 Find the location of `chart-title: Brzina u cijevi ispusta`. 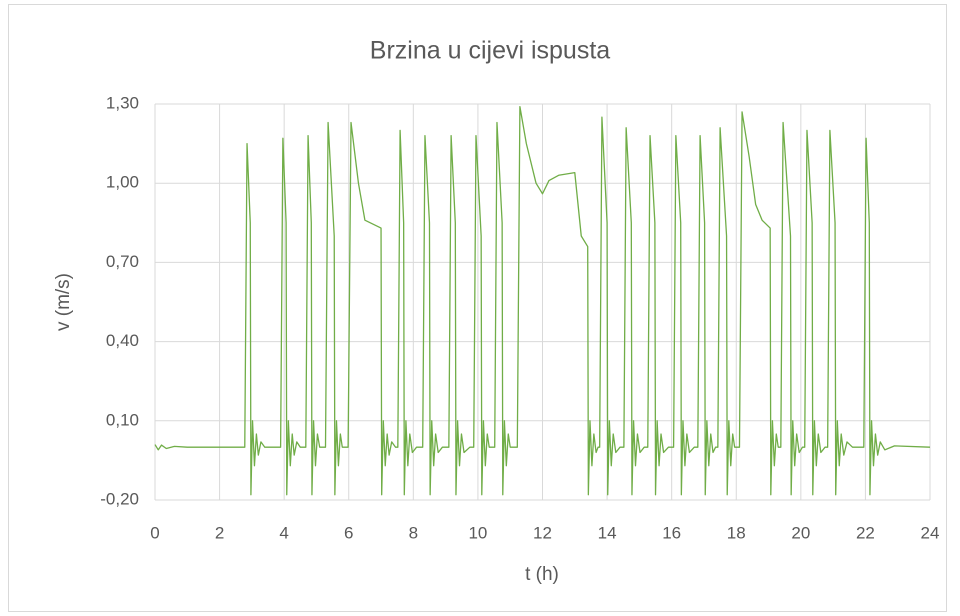

chart-title: Brzina u cijevi ispusta is located at coordinates (490, 51).